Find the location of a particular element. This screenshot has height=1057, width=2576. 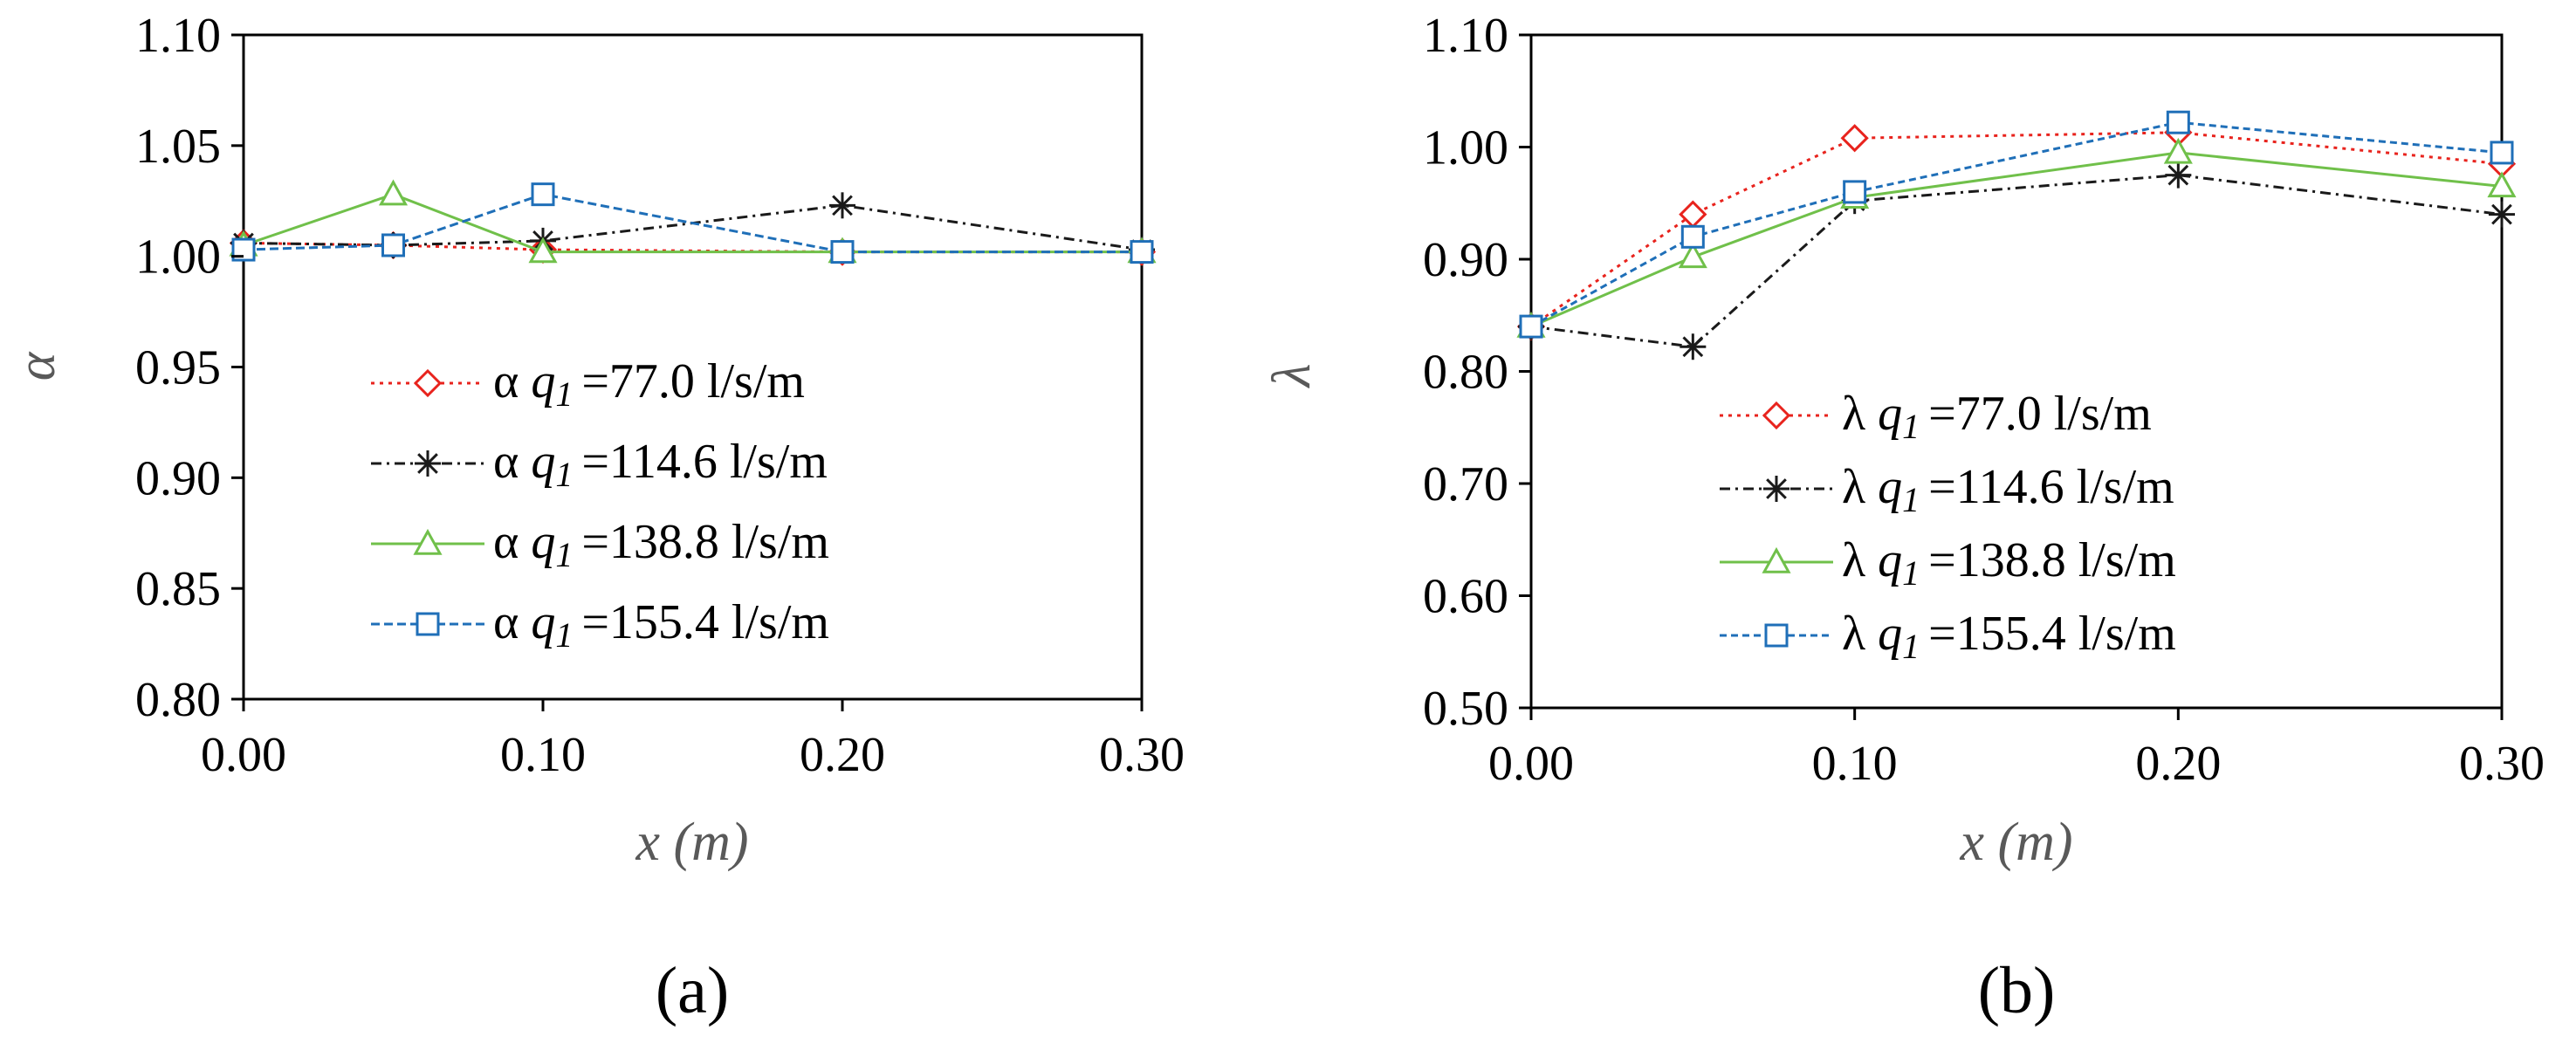

legend-label: λ q1 =138.8 l/s/m is located at coordinates (2009, 563).